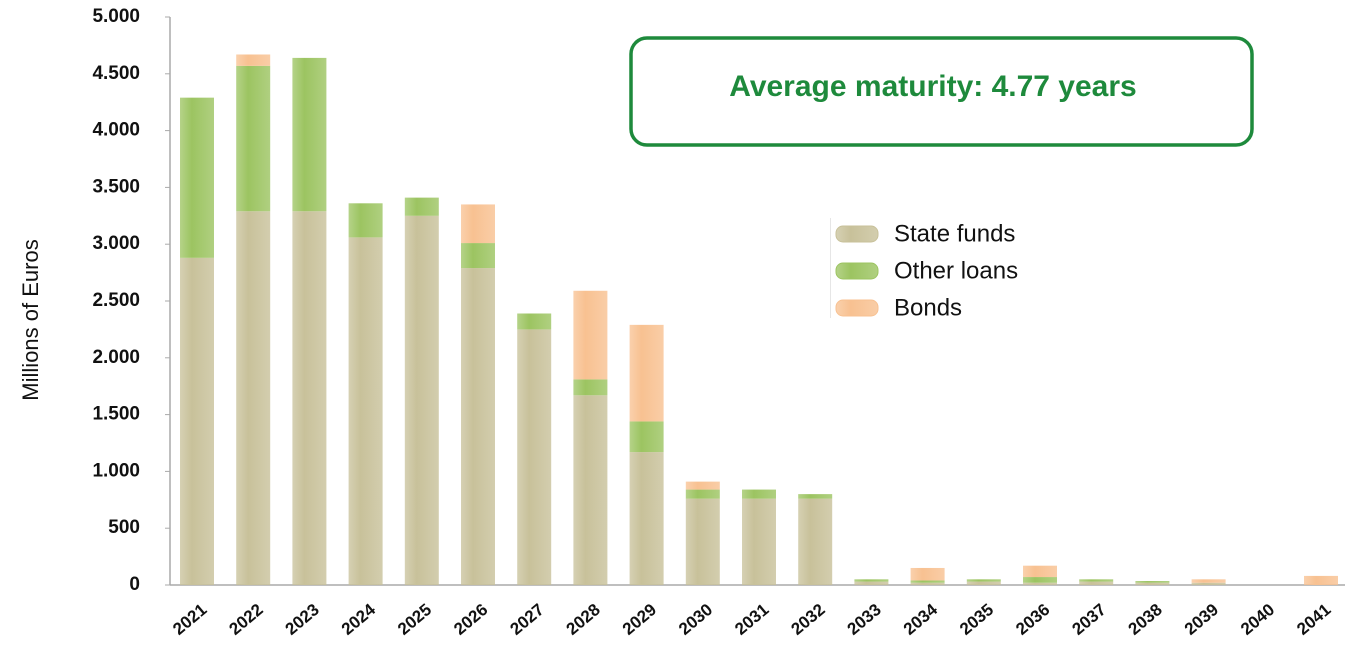 This screenshot has width=1356, height=660. Describe the element at coordinates (116, 414) in the screenshot. I see `y-tick-label: 1.500` at that location.